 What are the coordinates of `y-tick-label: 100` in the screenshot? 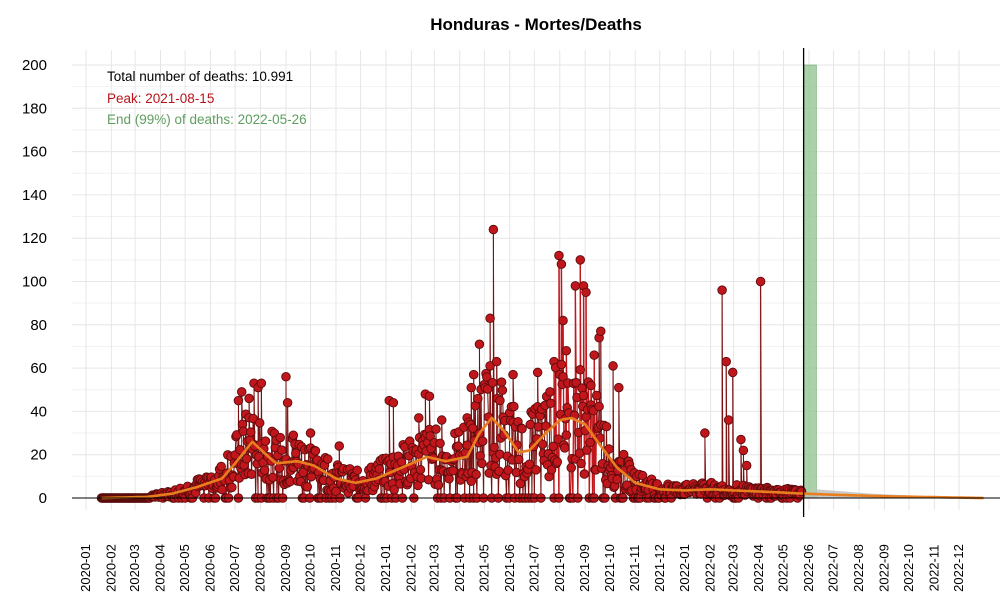 It's located at (34, 282).